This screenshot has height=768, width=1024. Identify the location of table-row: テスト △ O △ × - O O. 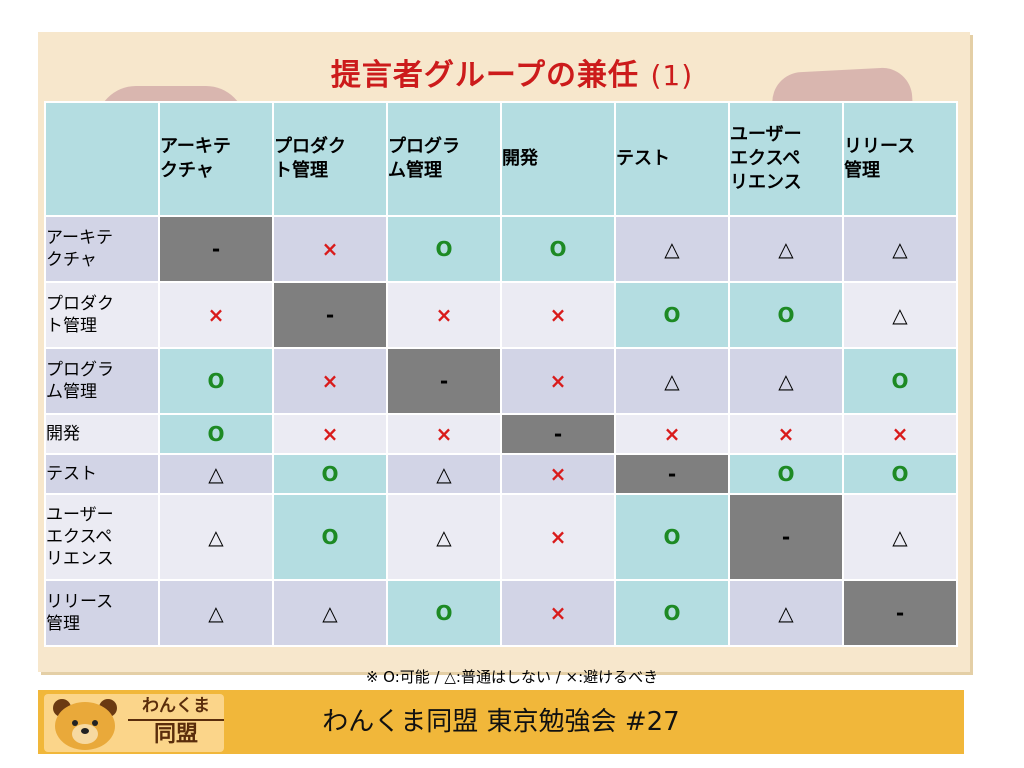
(501, 474).